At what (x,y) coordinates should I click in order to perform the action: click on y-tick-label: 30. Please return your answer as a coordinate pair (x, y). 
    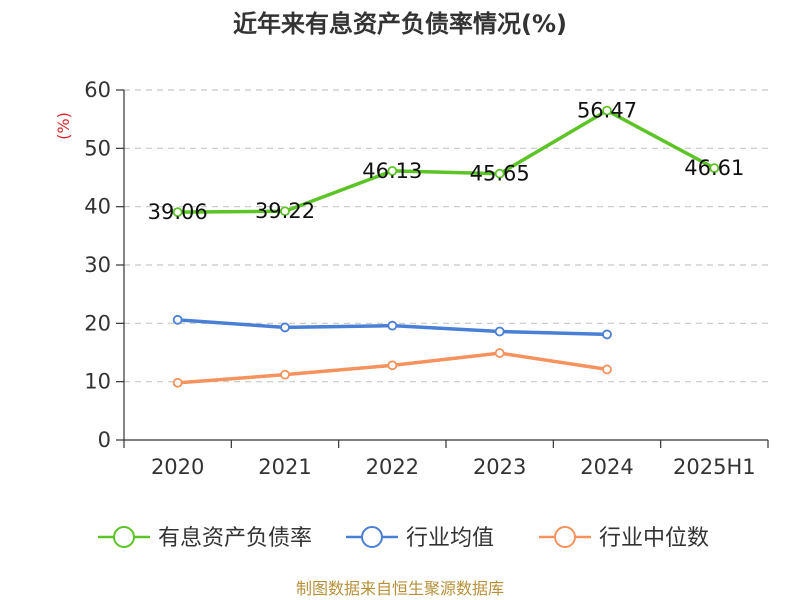
    Looking at the image, I should click on (97, 265).